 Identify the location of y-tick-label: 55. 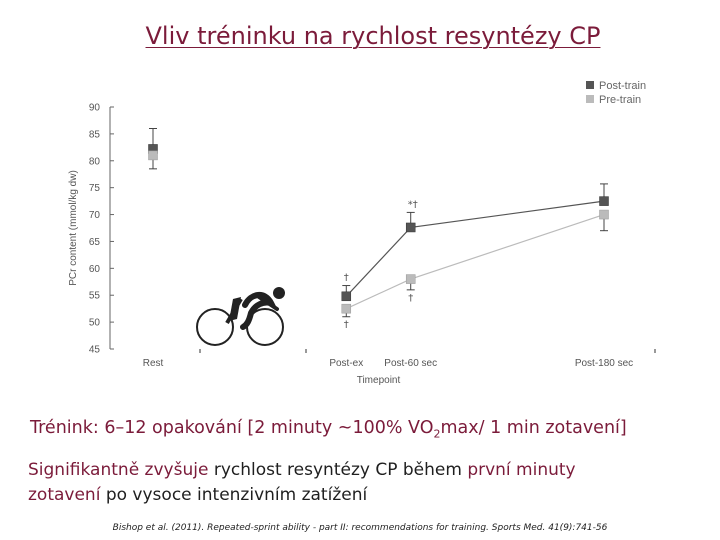
(95, 296).